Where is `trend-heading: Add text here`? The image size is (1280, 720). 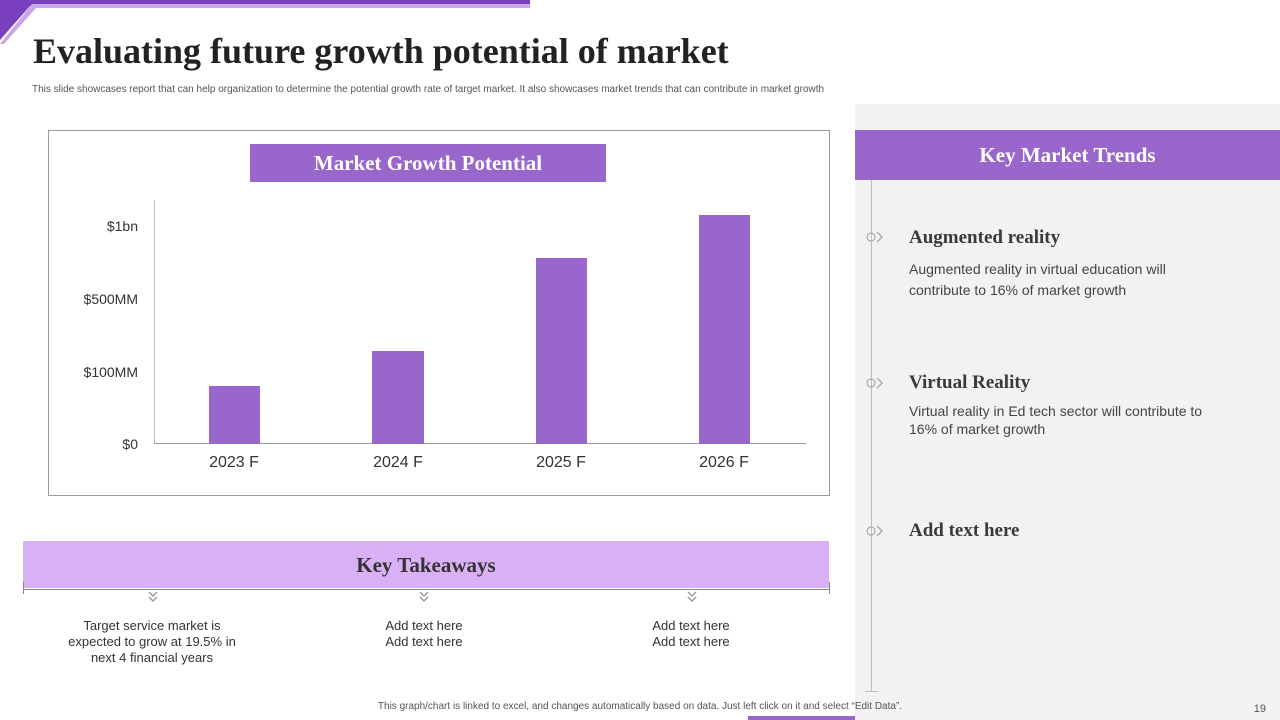
trend-heading: Add text here is located at coordinates (964, 530).